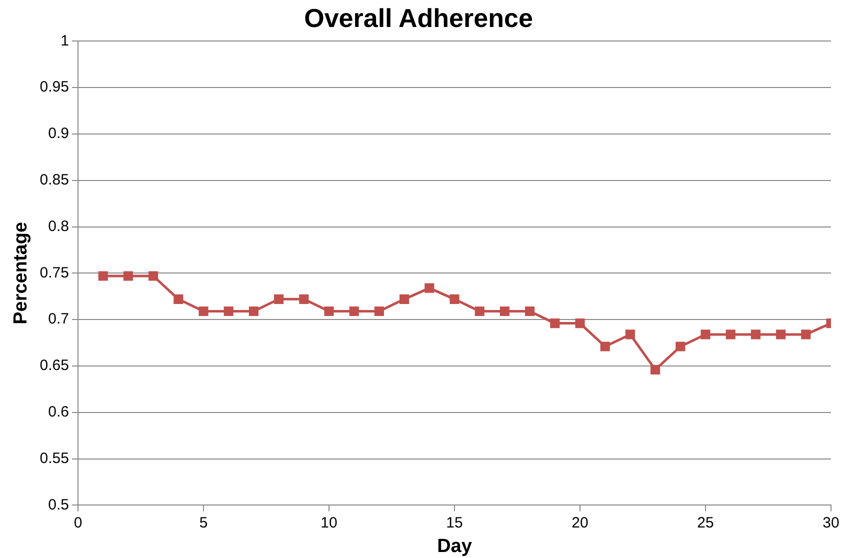 The width and height of the screenshot is (849, 558). What do you see at coordinates (58, 505) in the screenshot?
I see `y-tick-label: 0.5` at bounding box center [58, 505].